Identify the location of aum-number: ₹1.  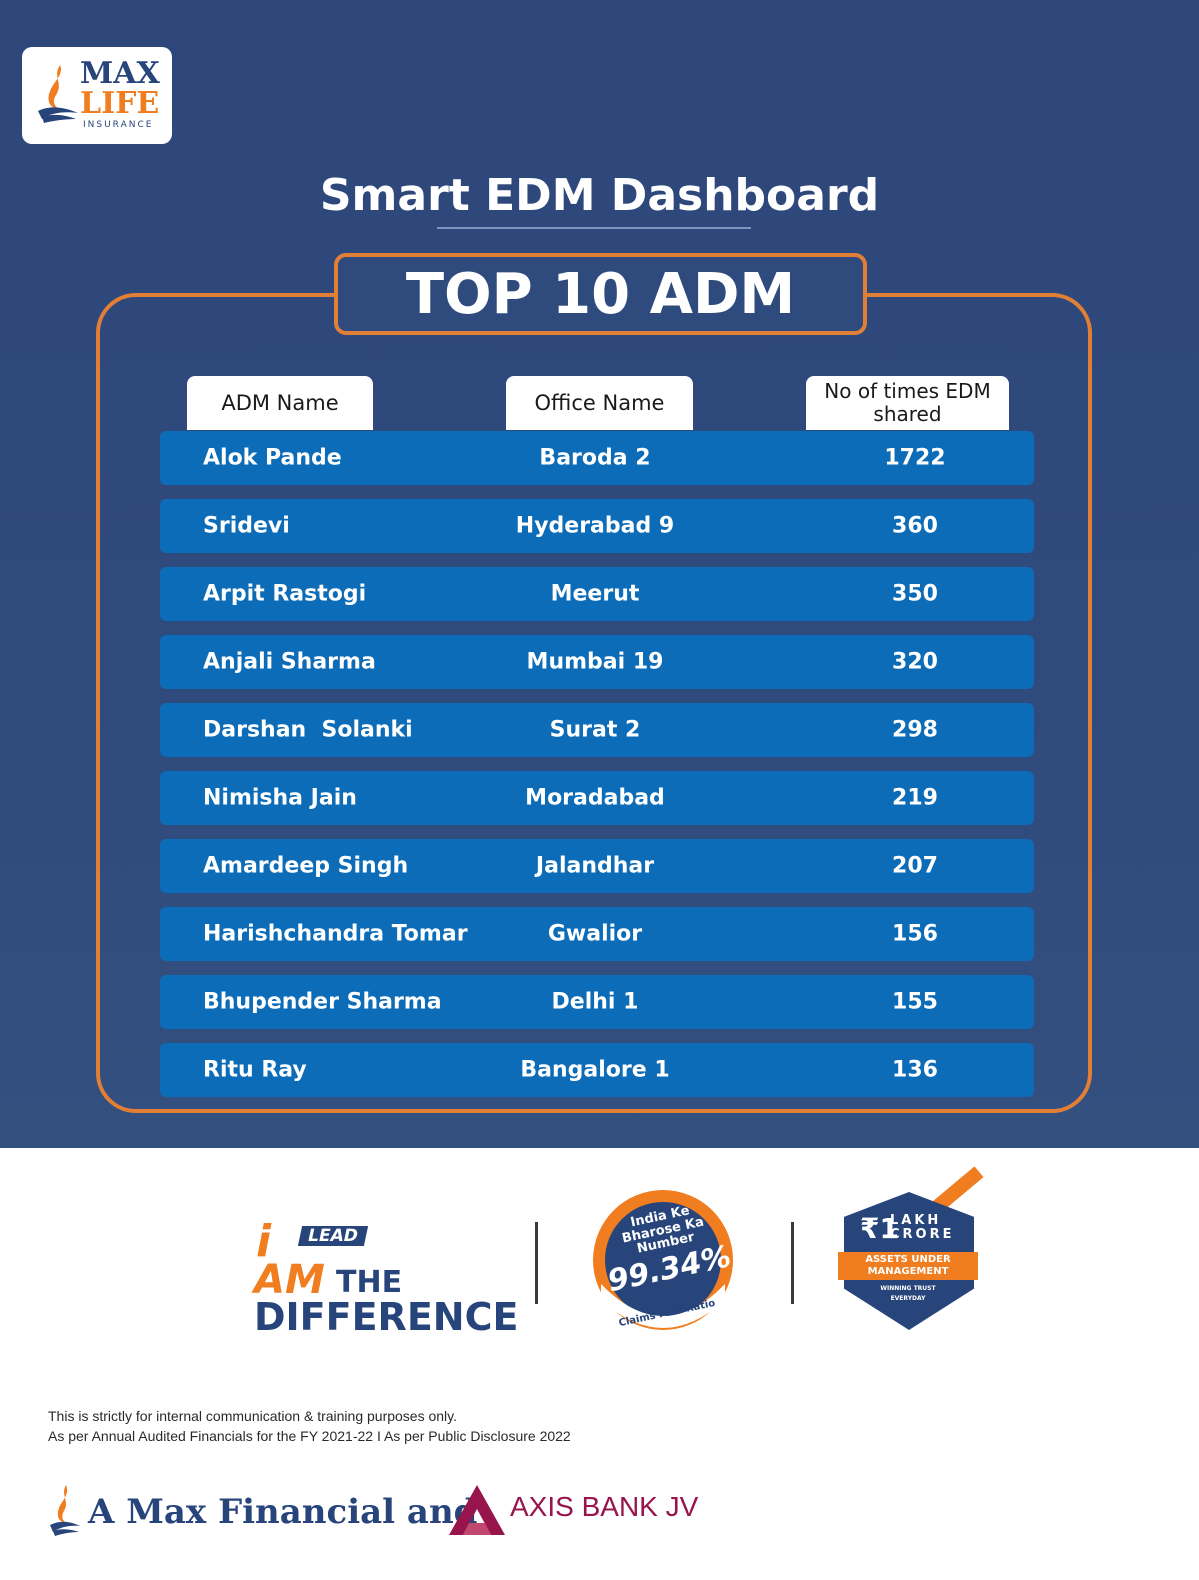
(879, 1228).